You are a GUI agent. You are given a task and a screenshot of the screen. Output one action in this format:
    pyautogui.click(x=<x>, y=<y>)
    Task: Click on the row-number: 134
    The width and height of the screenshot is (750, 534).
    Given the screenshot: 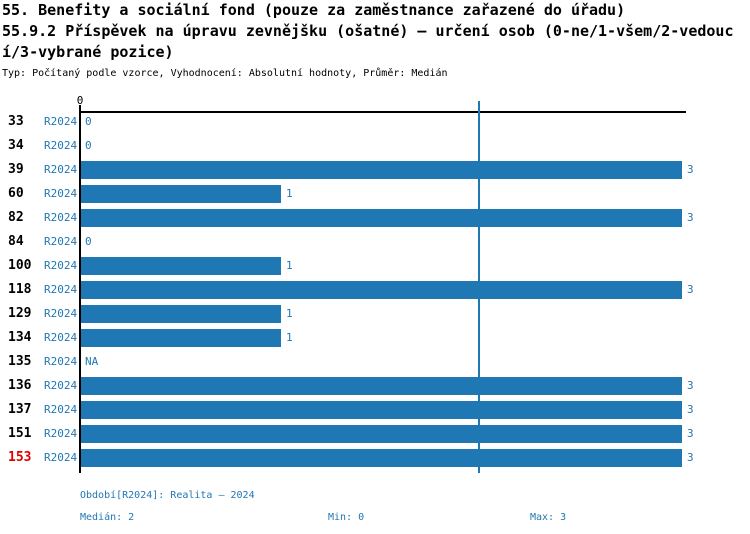 What is the action you would take?
    pyautogui.click(x=20, y=337)
    